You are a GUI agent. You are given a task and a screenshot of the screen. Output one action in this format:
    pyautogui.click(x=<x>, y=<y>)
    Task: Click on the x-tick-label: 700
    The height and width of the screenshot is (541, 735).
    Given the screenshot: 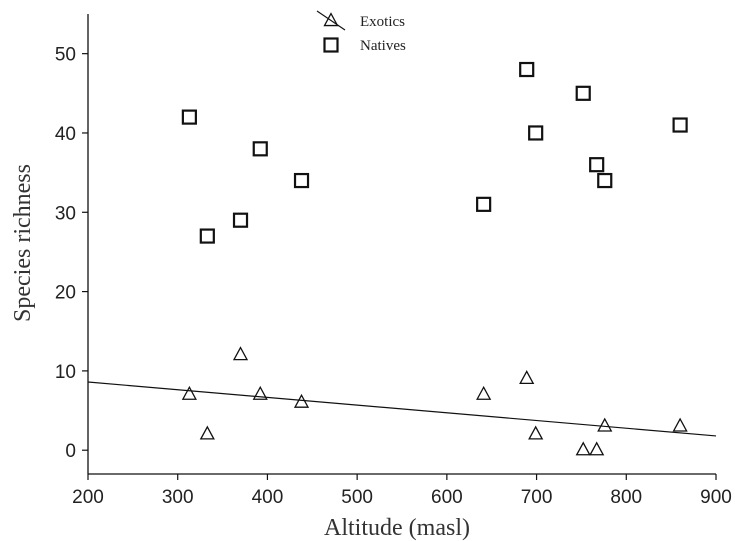 What is the action you would take?
    pyautogui.click(x=537, y=497)
    